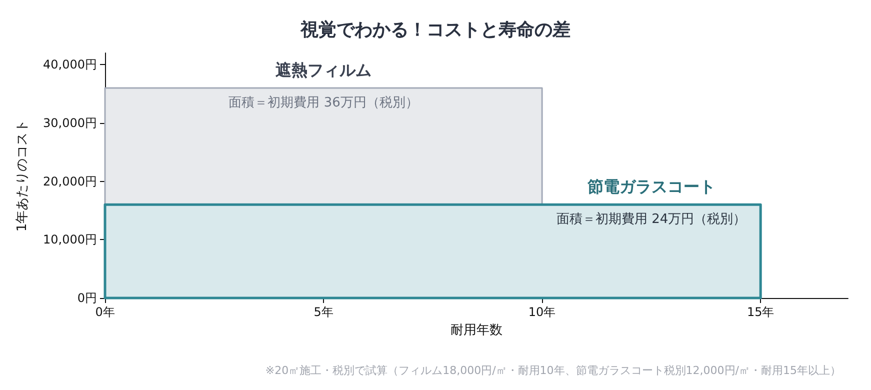 The image size is (871, 390). I want to click on y-tick-label: 10,000円, so click(70, 239).